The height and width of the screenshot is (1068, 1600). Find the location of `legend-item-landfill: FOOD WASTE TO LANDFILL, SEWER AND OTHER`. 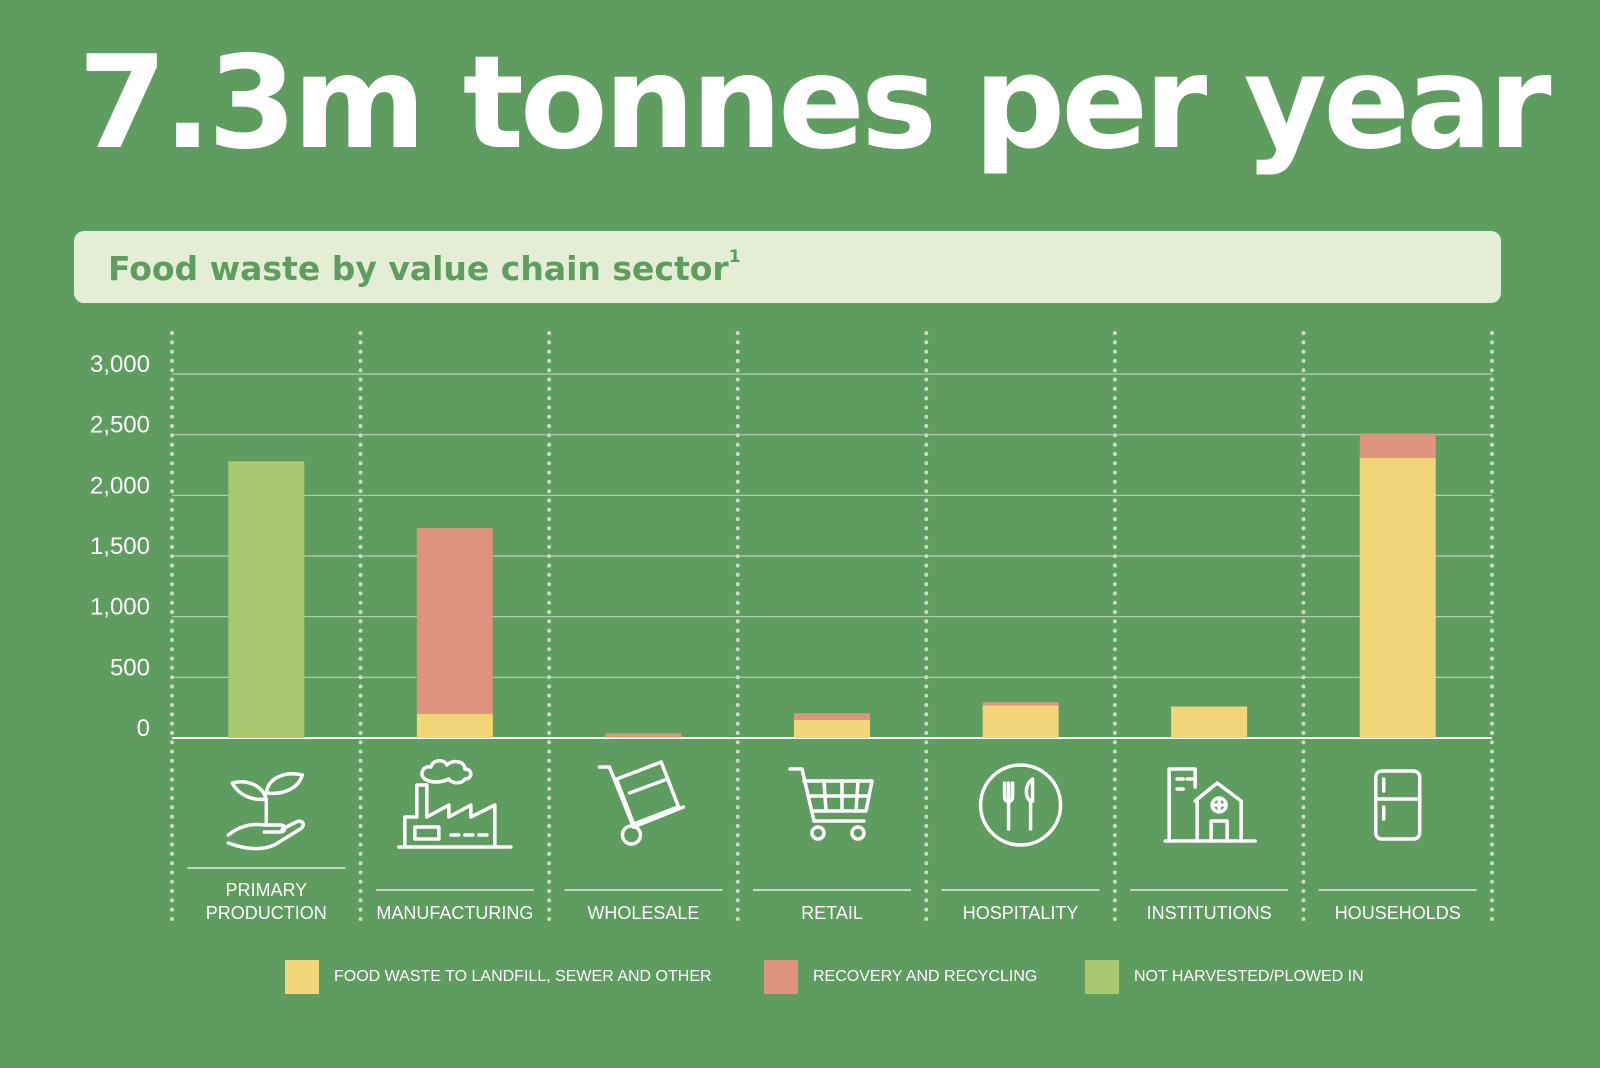

legend-item-landfill: FOOD WASTE TO LANDFILL, SEWER AND OTHER is located at coordinates (498, 977).